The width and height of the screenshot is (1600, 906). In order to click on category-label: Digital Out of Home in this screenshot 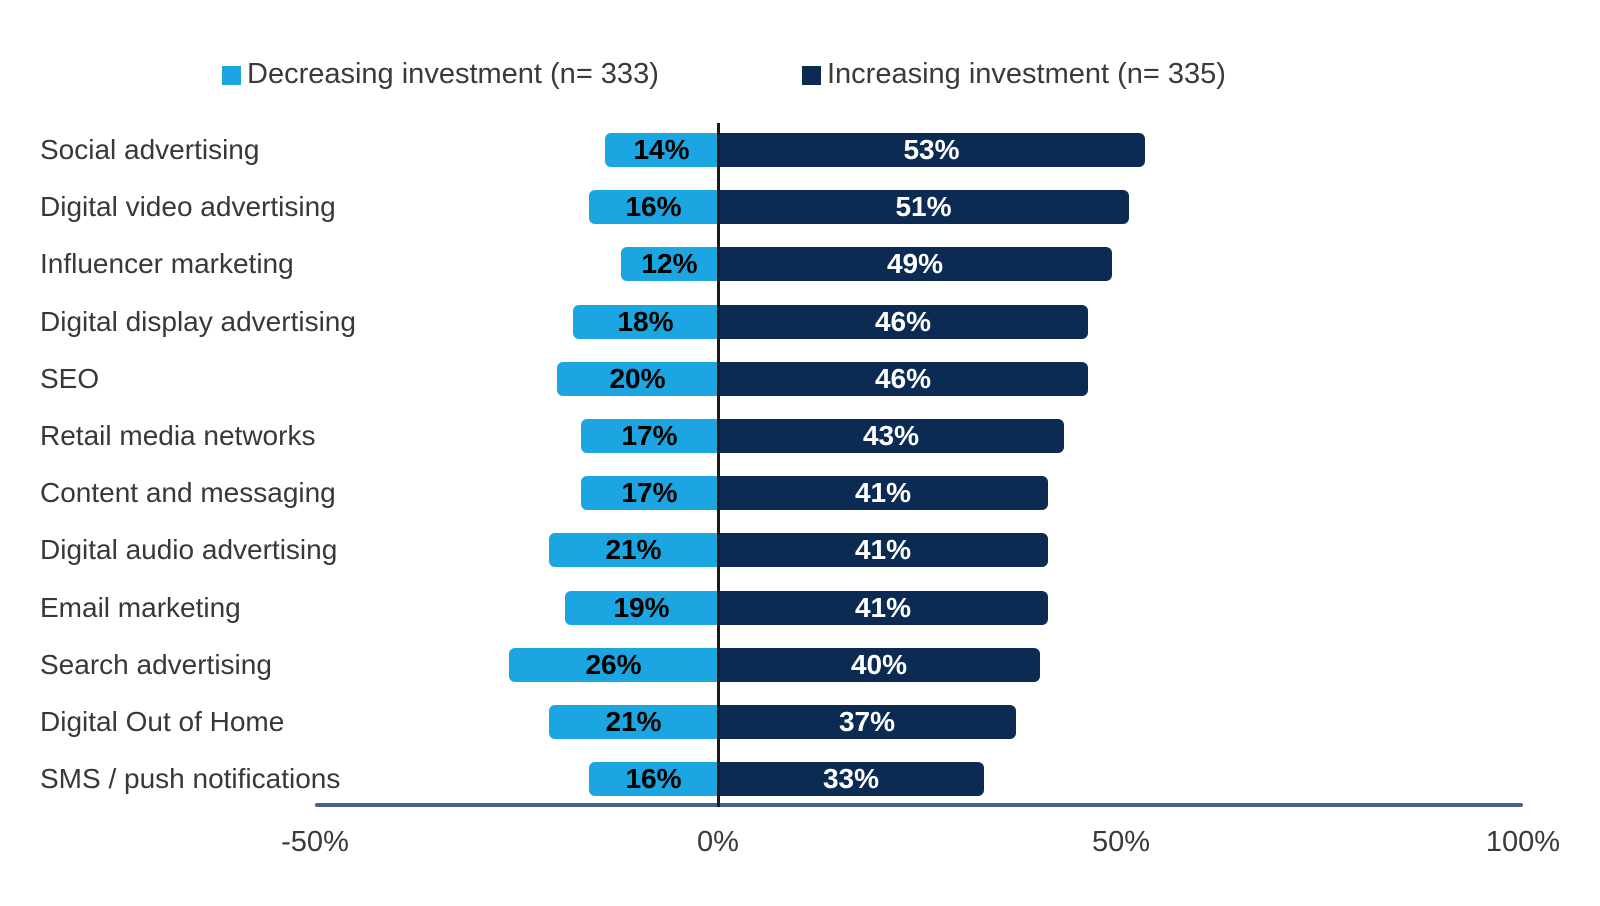, I will do `click(162, 721)`.